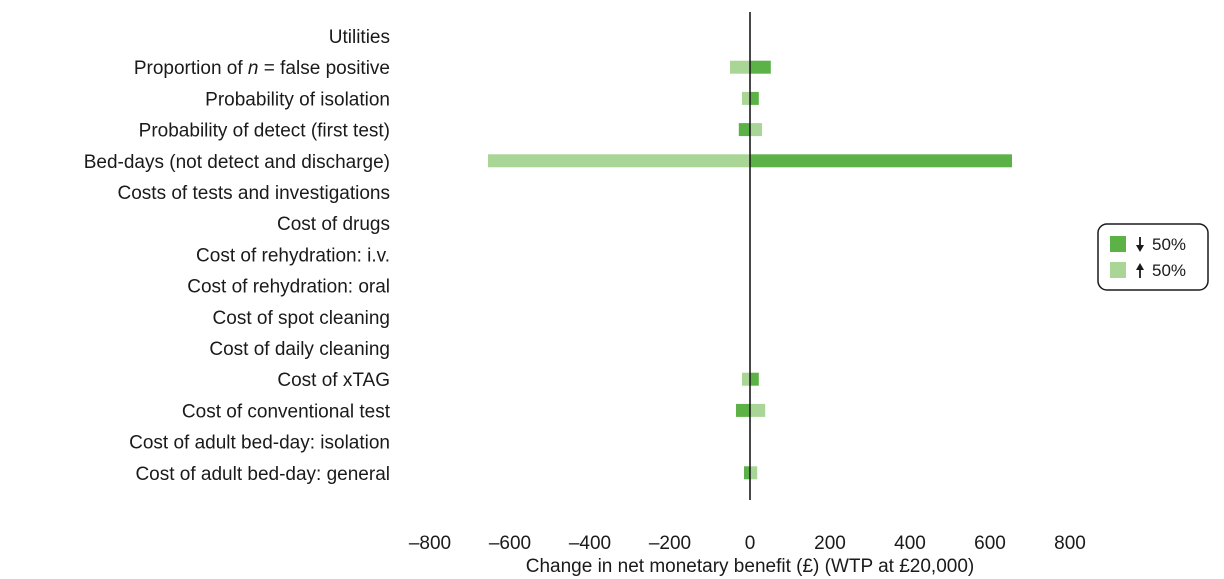 The width and height of the screenshot is (1224, 579). Describe the element at coordinates (237, 162) in the screenshot. I see `category-label: Bed-days (not detect and discharge)` at that location.